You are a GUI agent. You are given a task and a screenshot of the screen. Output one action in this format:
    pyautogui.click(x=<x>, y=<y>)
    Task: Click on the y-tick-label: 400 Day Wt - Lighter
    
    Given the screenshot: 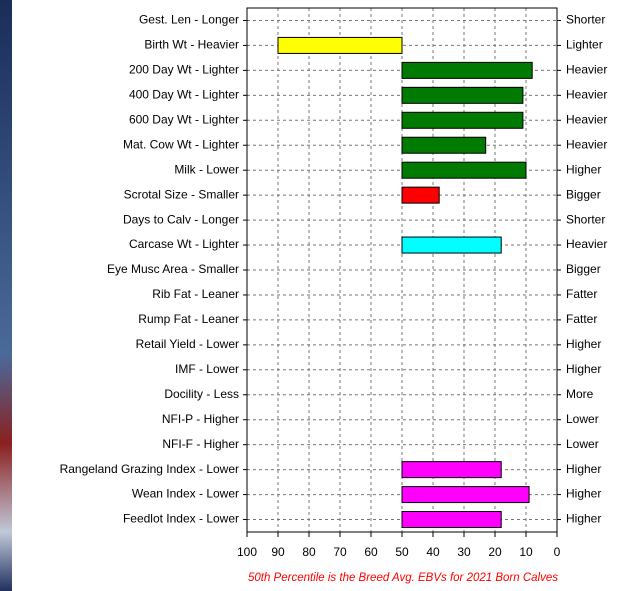 What is the action you would take?
    pyautogui.click(x=184, y=95)
    